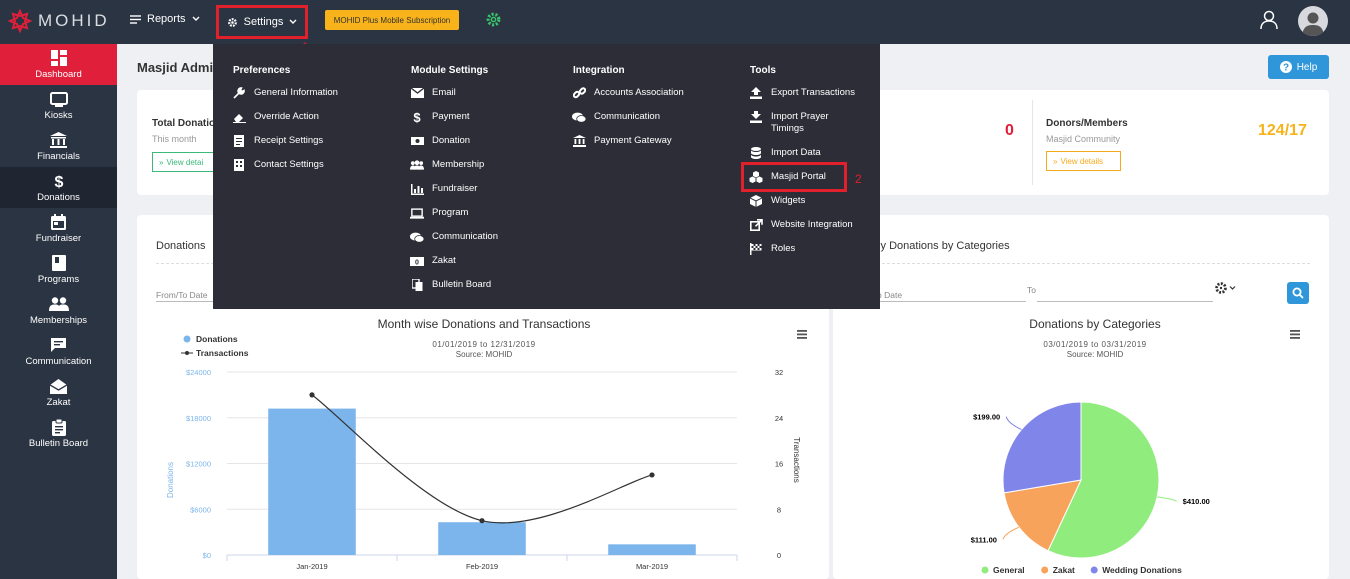  I want to click on menu-item-import-data: Import Data, so click(785, 153).